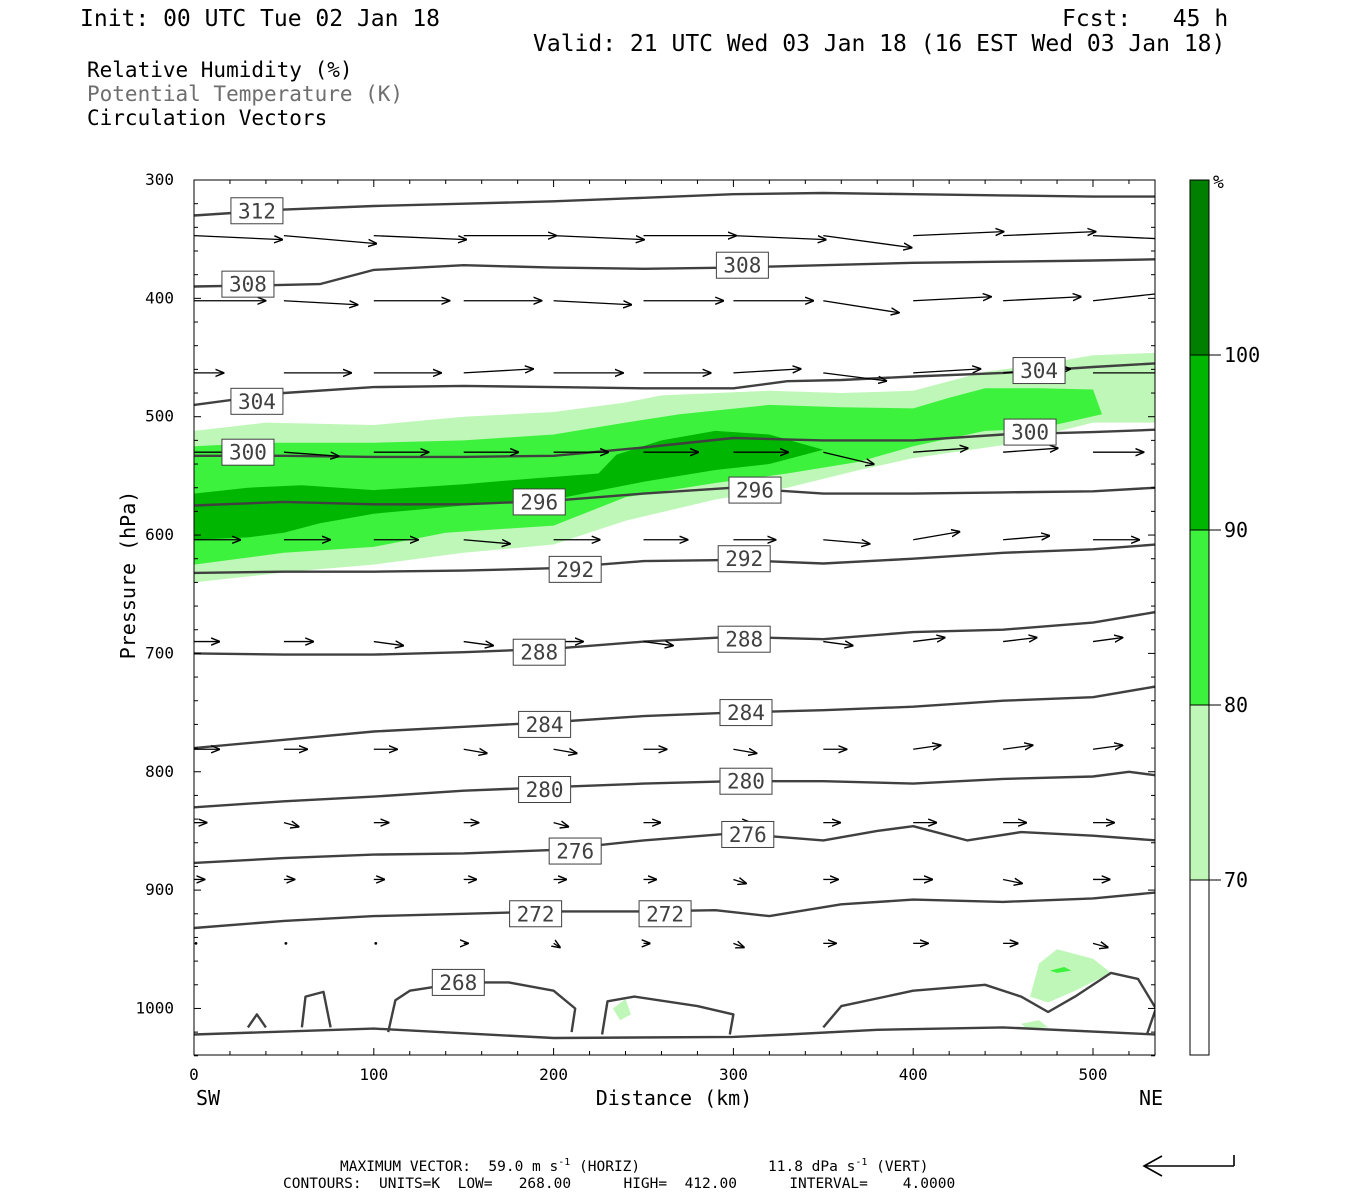 The height and width of the screenshot is (1200, 1350). I want to click on contour-label-288: 288, so click(744, 639).